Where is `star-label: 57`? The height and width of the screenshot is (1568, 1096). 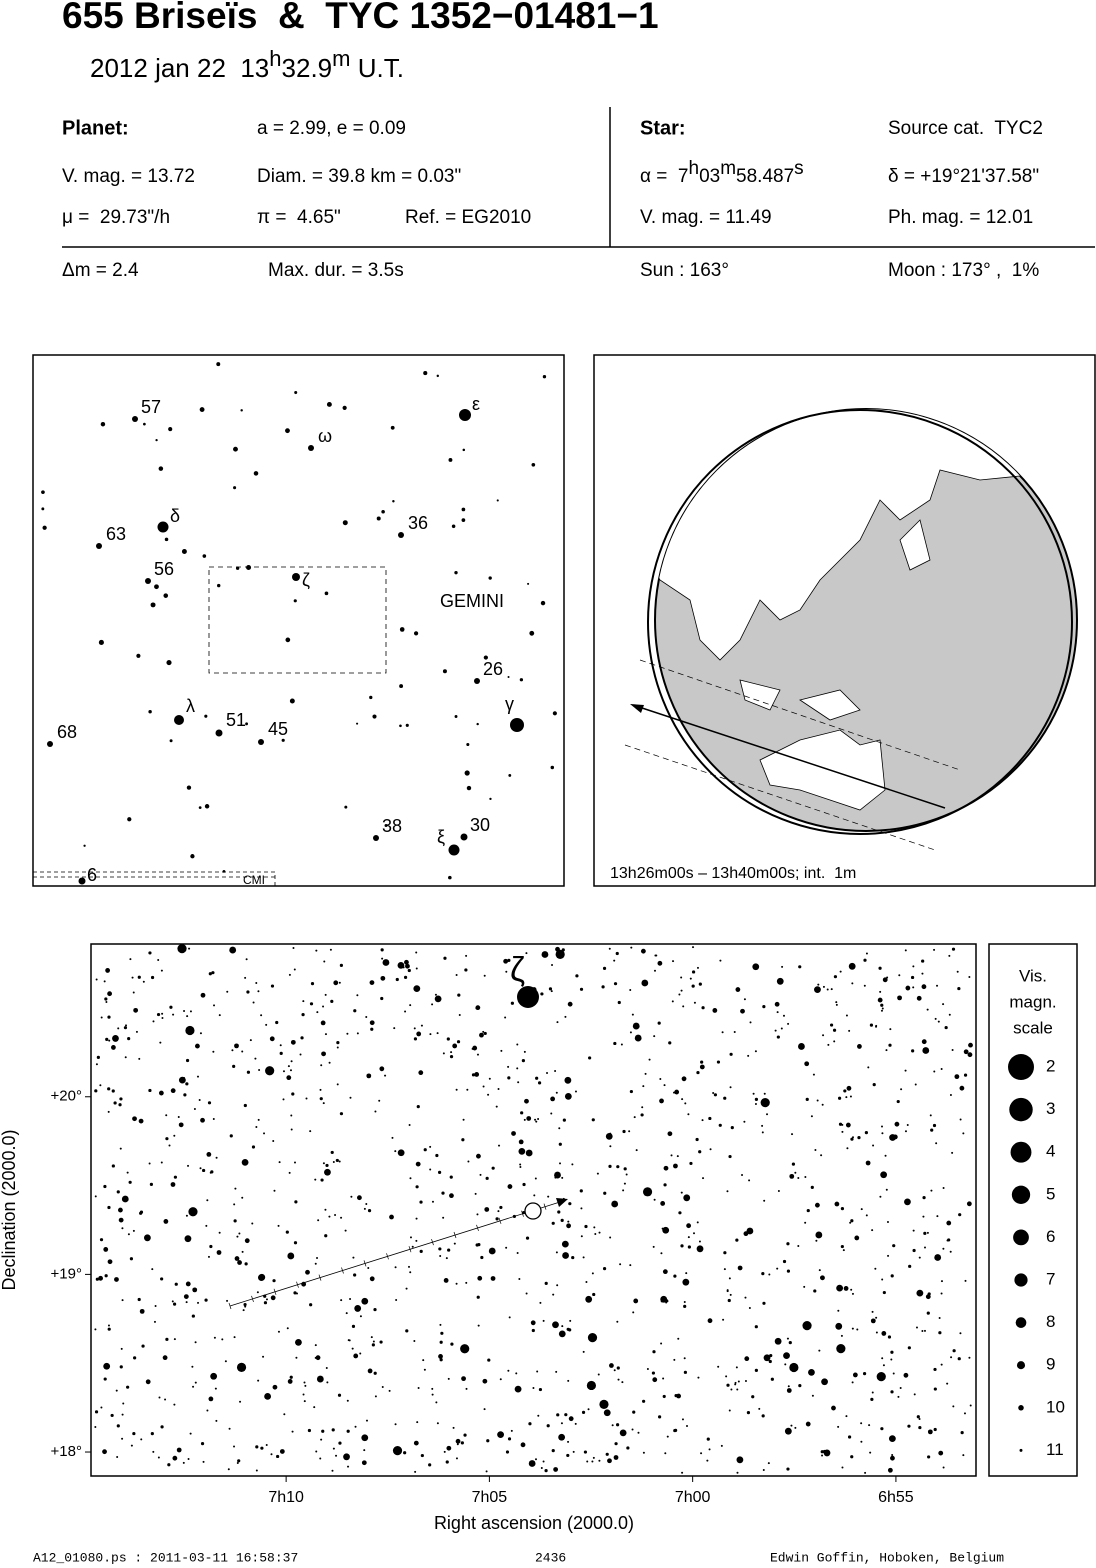
star-label: 57 is located at coordinates (151, 407).